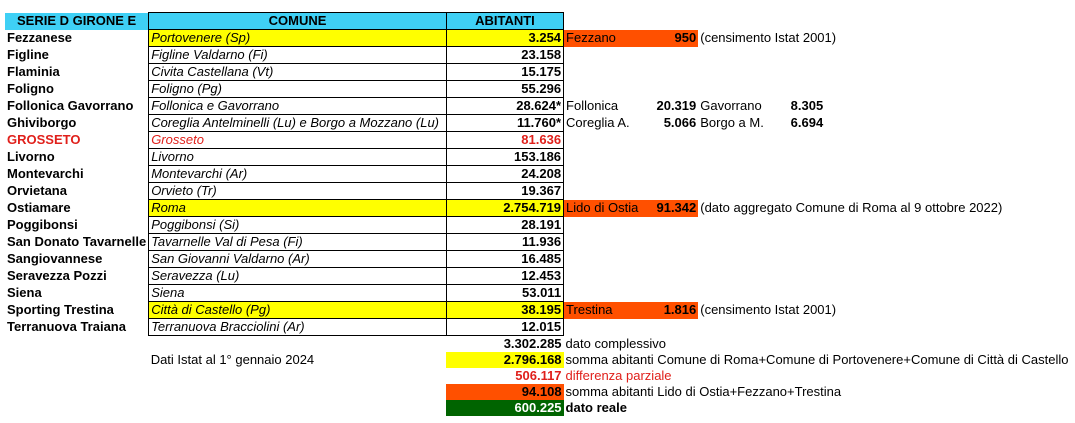  Describe the element at coordinates (505, 225) in the screenshot. I see `abitanti-cell: 28.191` at that location.